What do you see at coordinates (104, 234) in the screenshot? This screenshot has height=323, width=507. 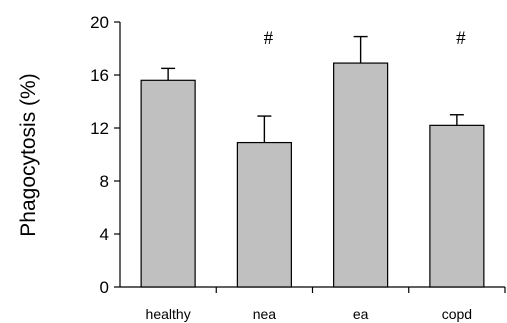 I see `y-tick-label: 4` at bounding box center [104, 234].